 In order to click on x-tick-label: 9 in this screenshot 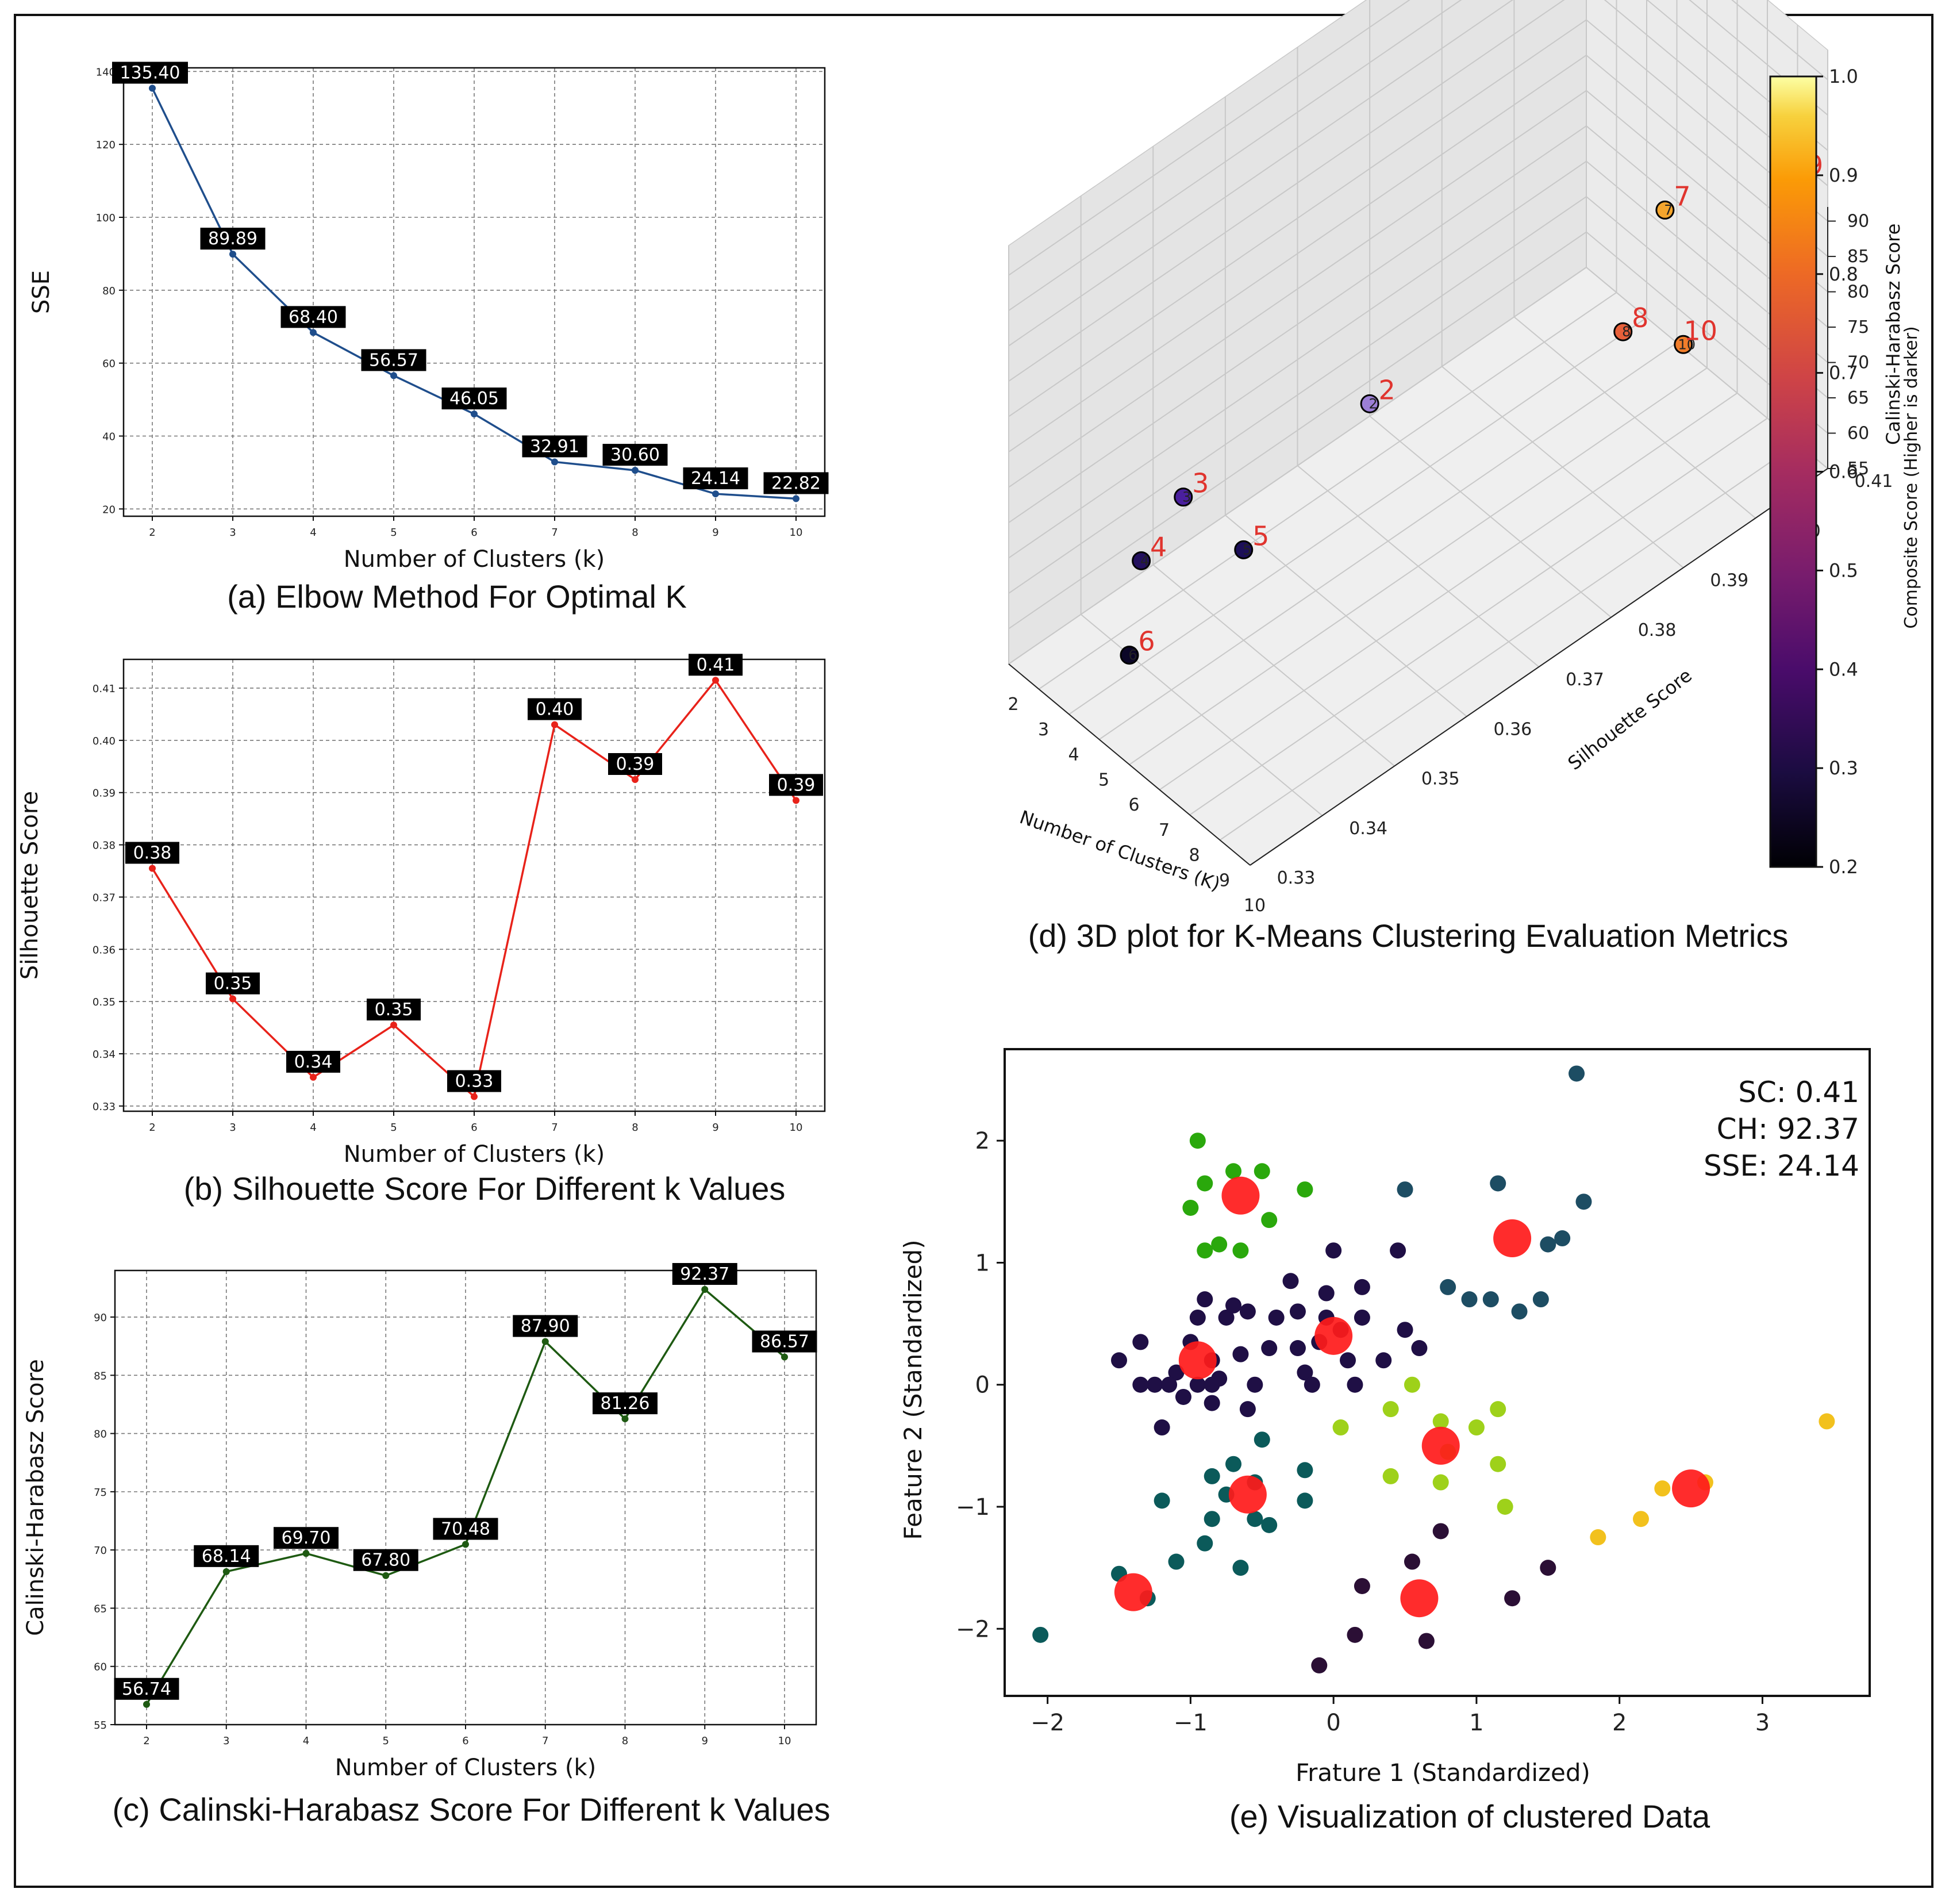, I will do `click(715, 1128)`.